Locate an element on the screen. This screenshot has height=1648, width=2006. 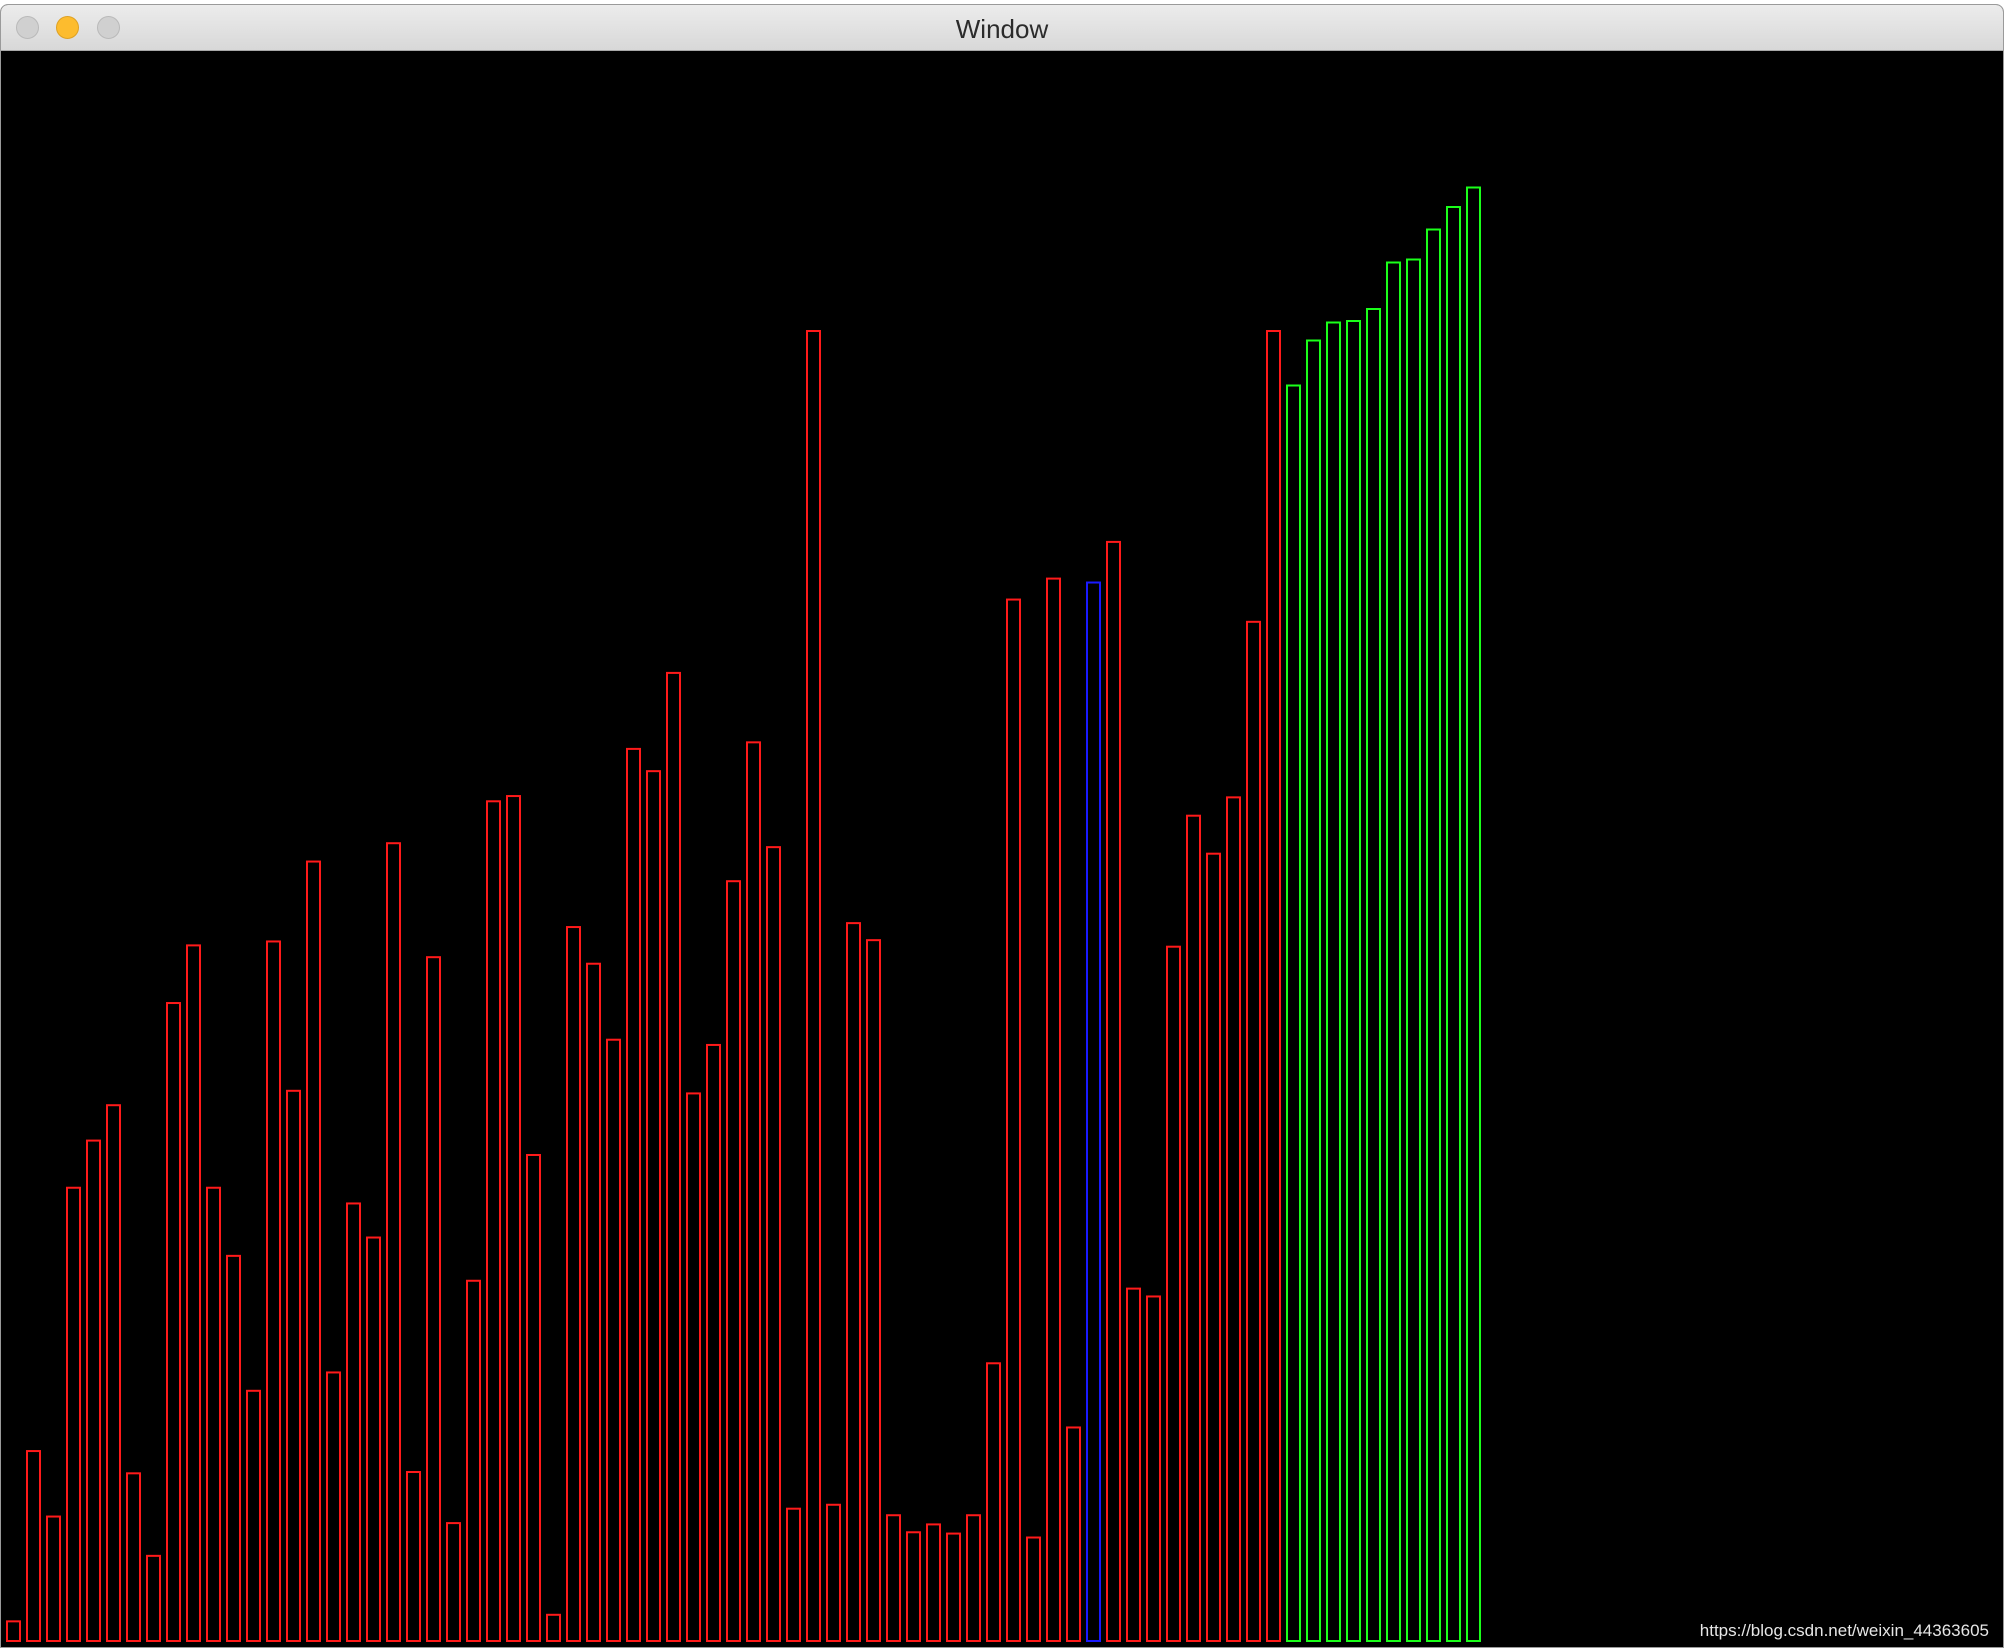
title-bar: Window is located at coordinates (1002, 28).